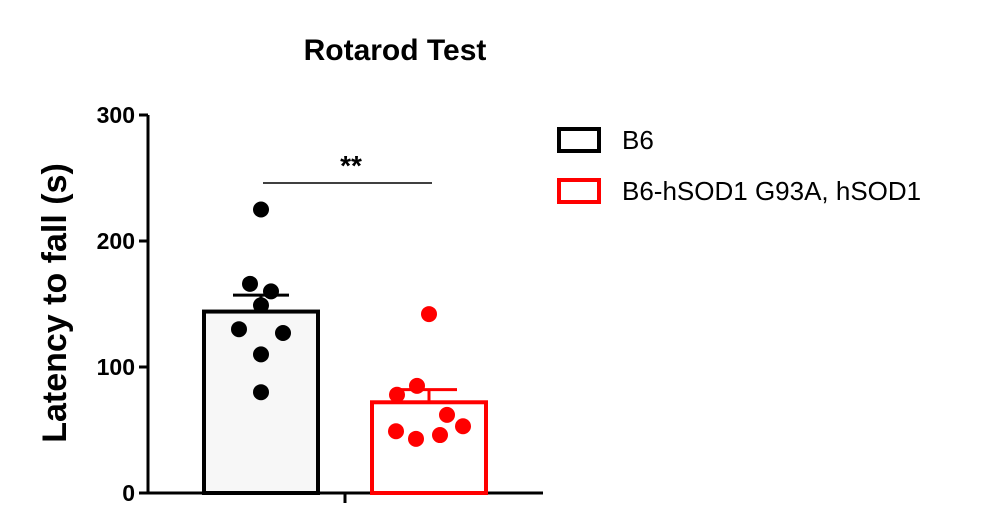 The image size is (1008, 532). Describe the element at coordinates (116, 115) in the screenshot. I see `y-tick-label: 300` at that location.